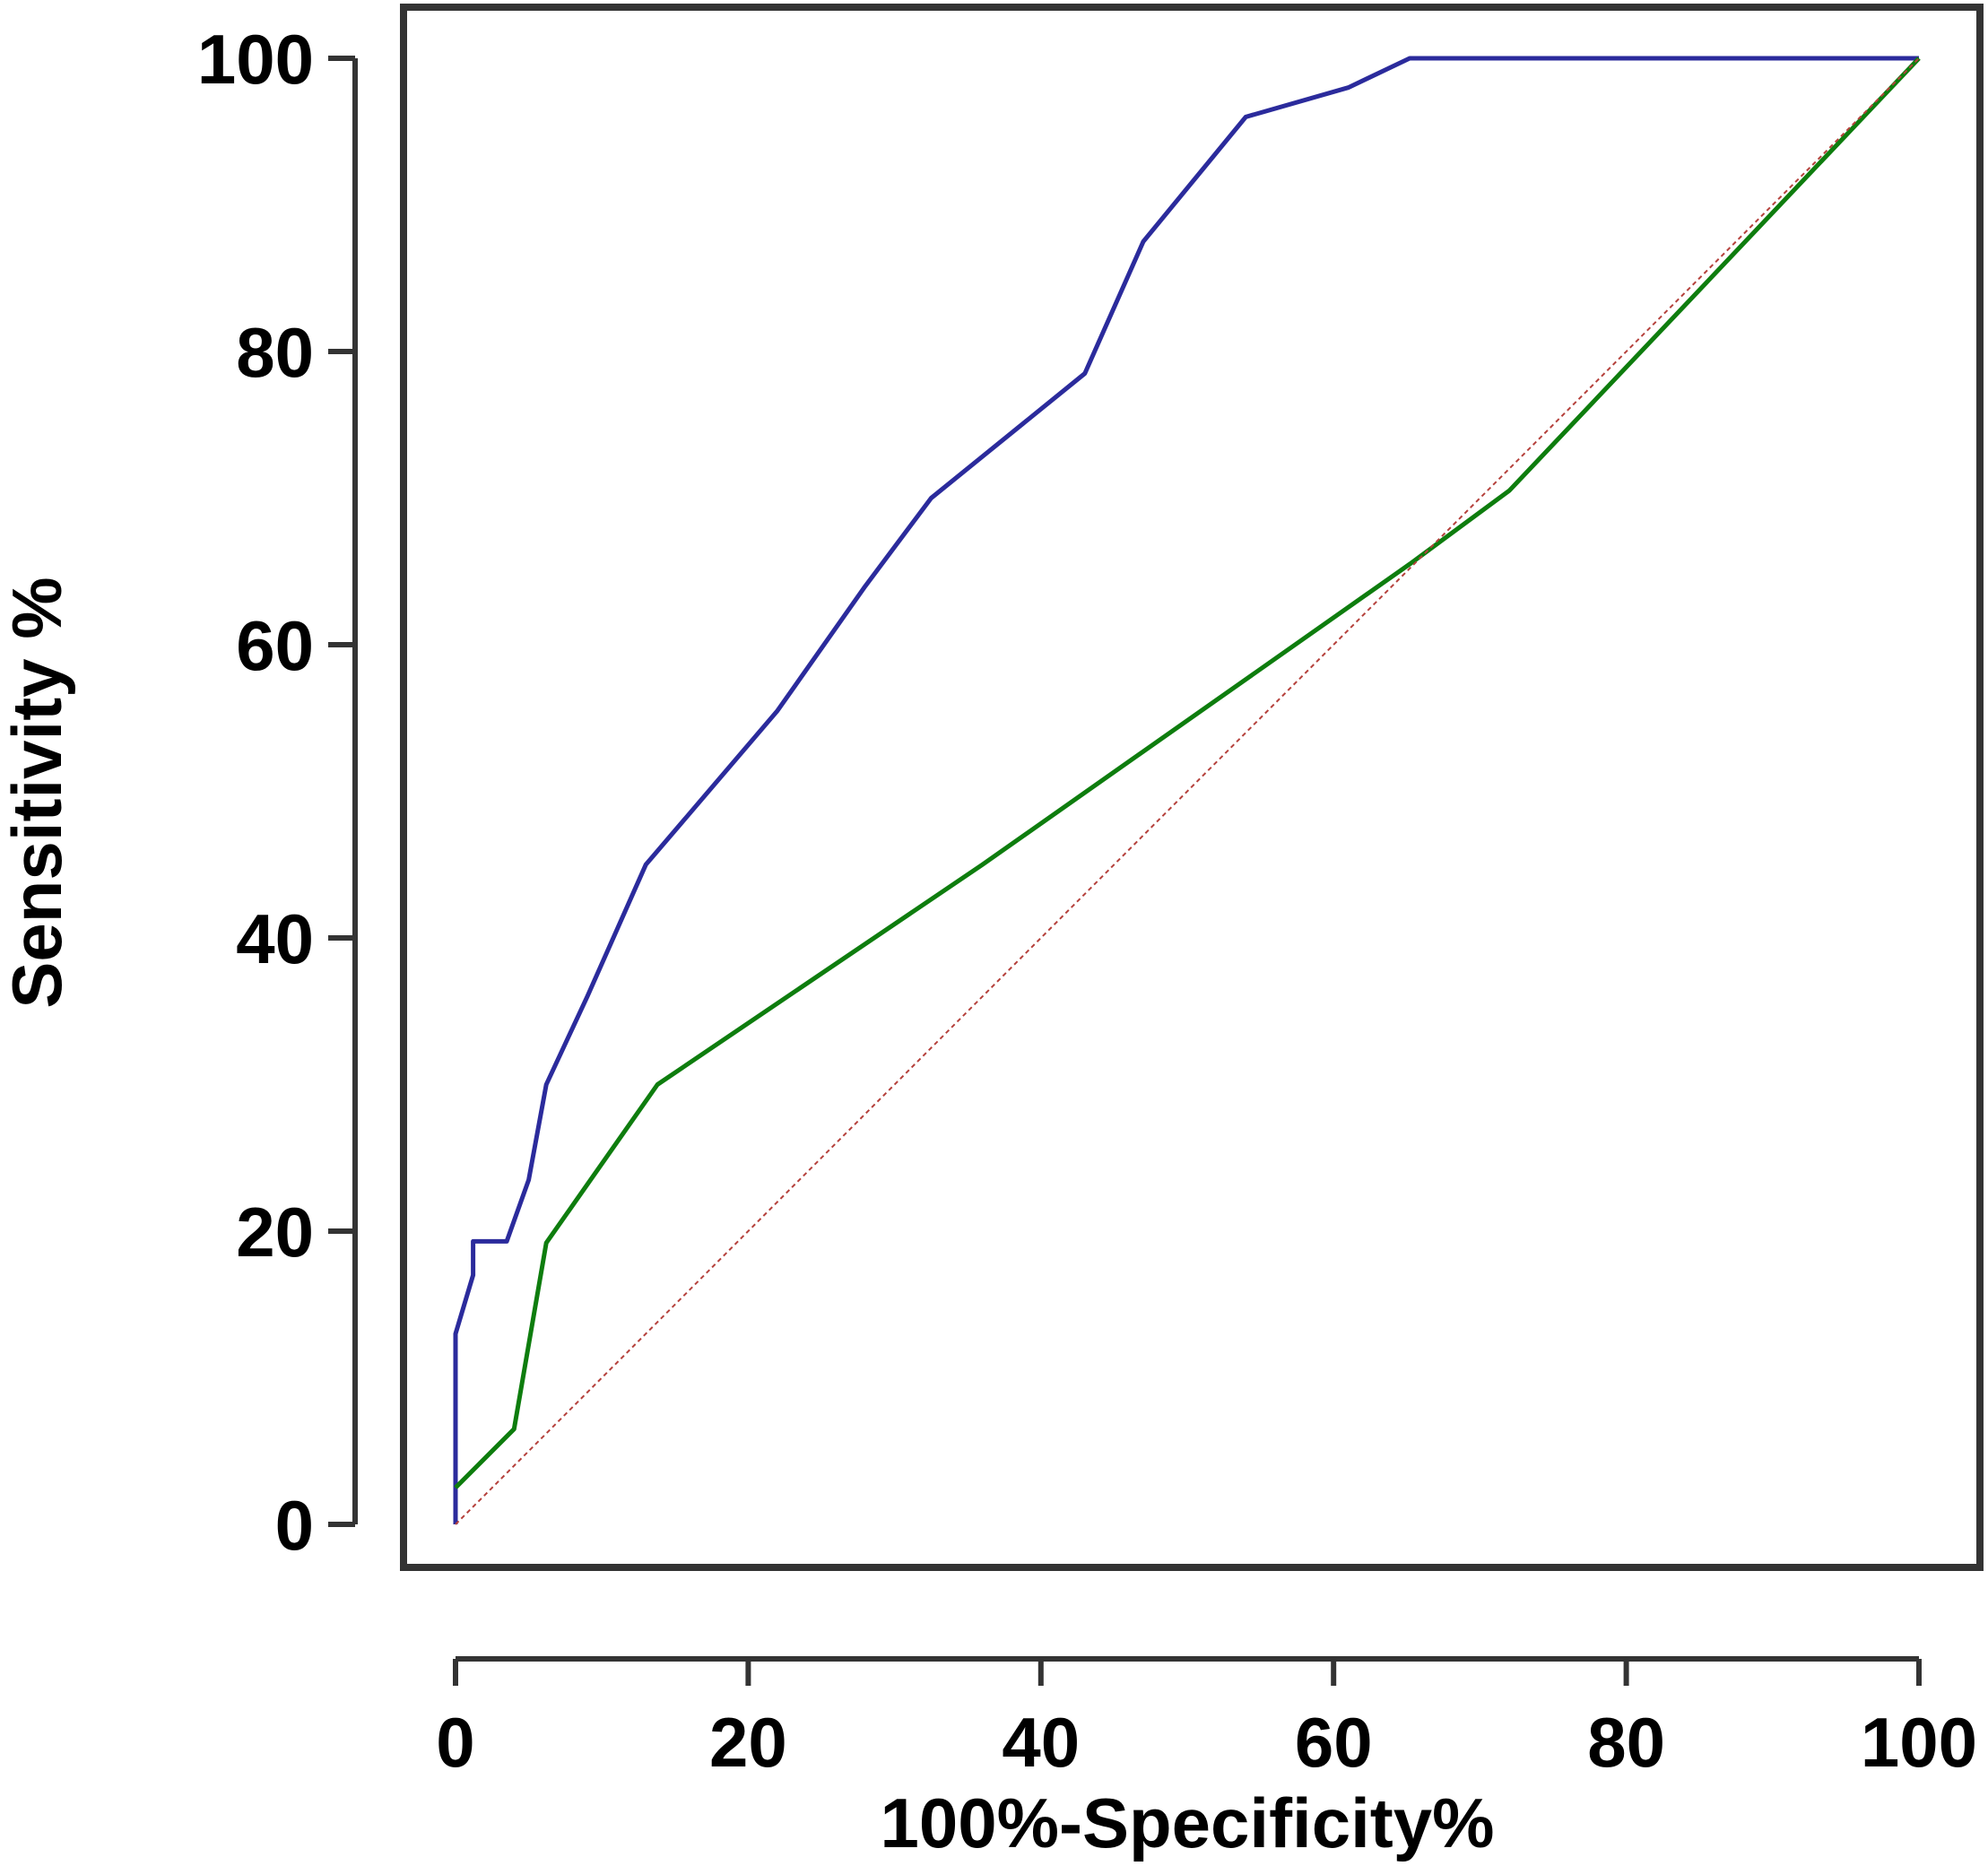  I want to click on x-tick-label: 60, so click(1334, 1742).